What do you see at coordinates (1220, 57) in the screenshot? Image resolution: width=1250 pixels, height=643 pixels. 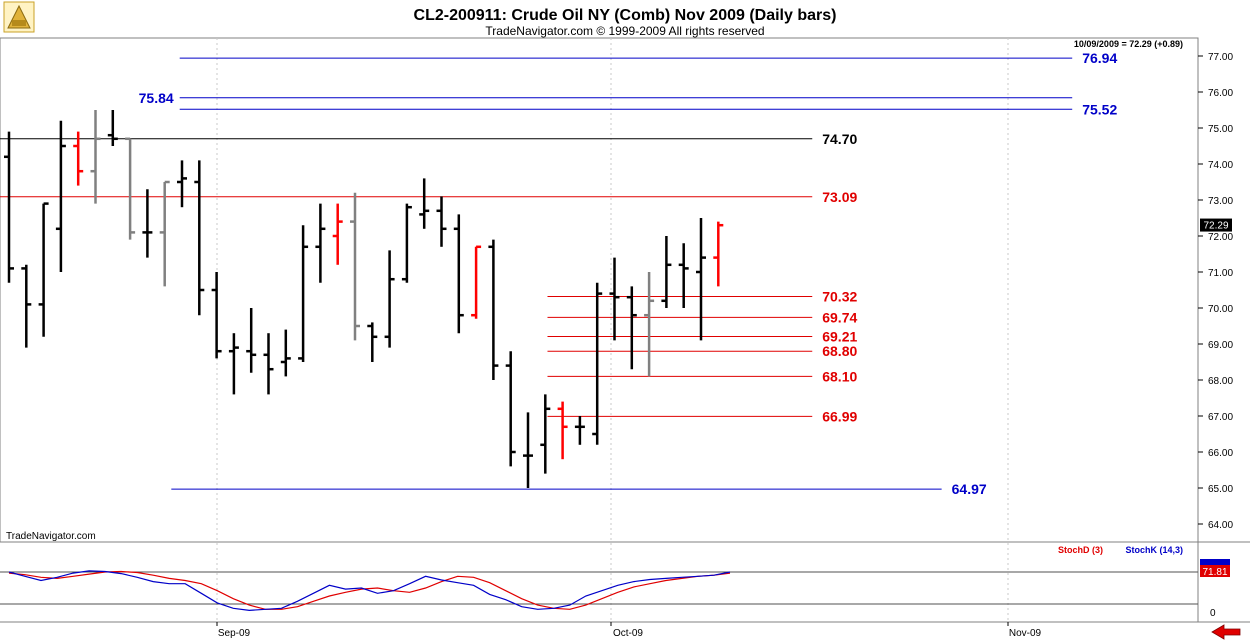 I see `y-tick-label: 77.00` at bounding box center [1220, 57].